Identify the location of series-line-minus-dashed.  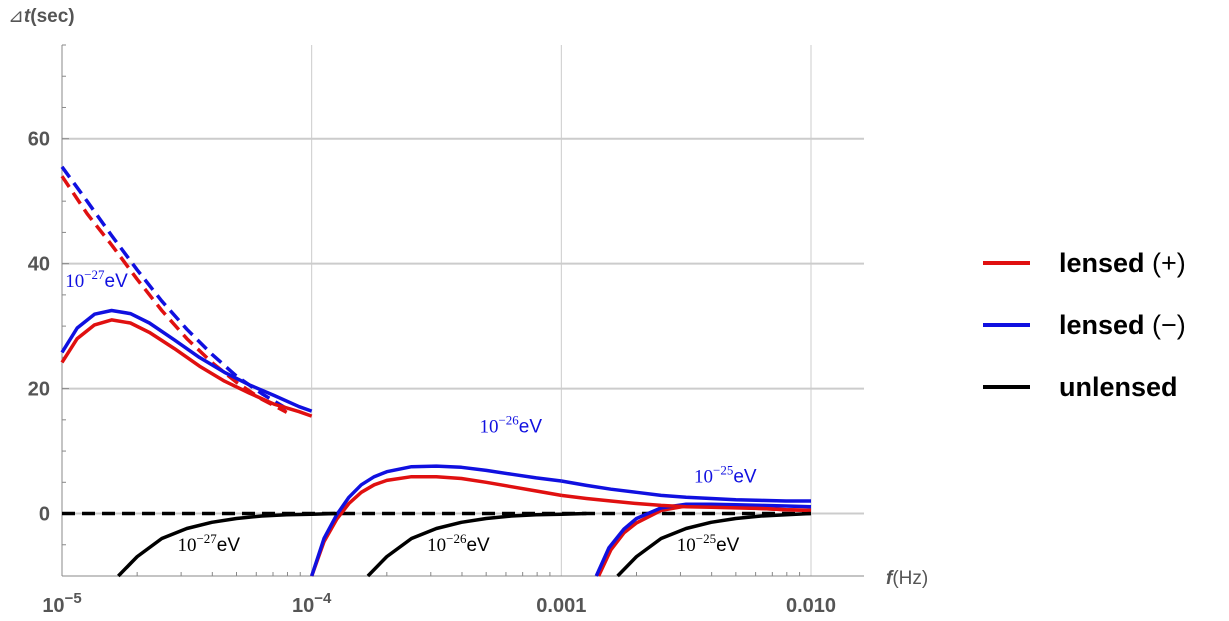
(174, 288).